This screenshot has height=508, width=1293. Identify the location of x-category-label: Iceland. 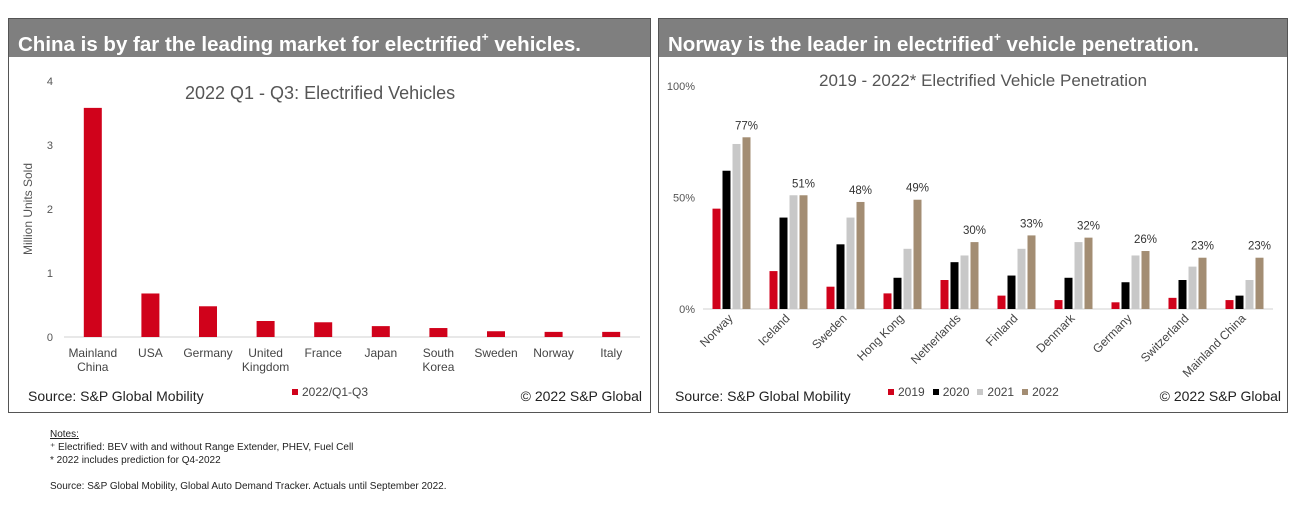
(773, 329).